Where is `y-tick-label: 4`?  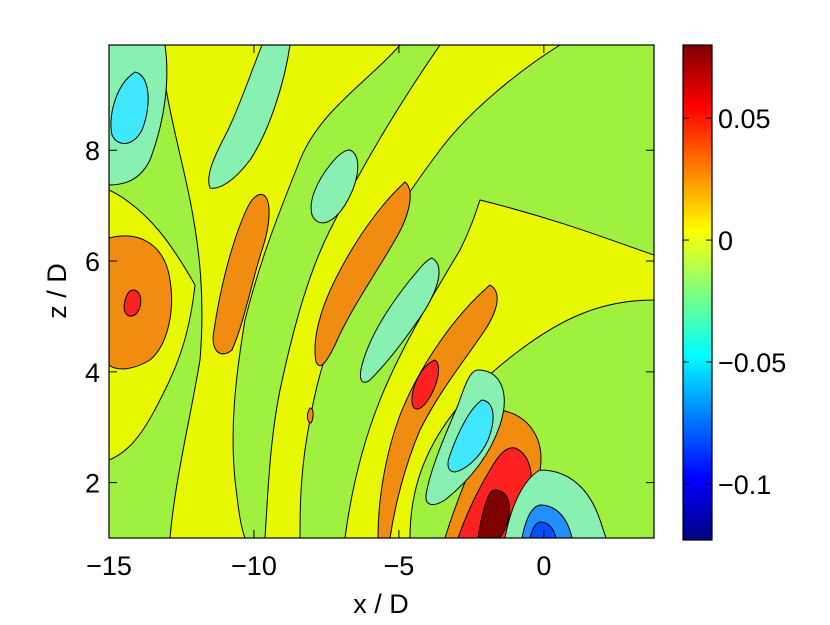 y-tick-label: 4 is located at coordinates (92, 373).